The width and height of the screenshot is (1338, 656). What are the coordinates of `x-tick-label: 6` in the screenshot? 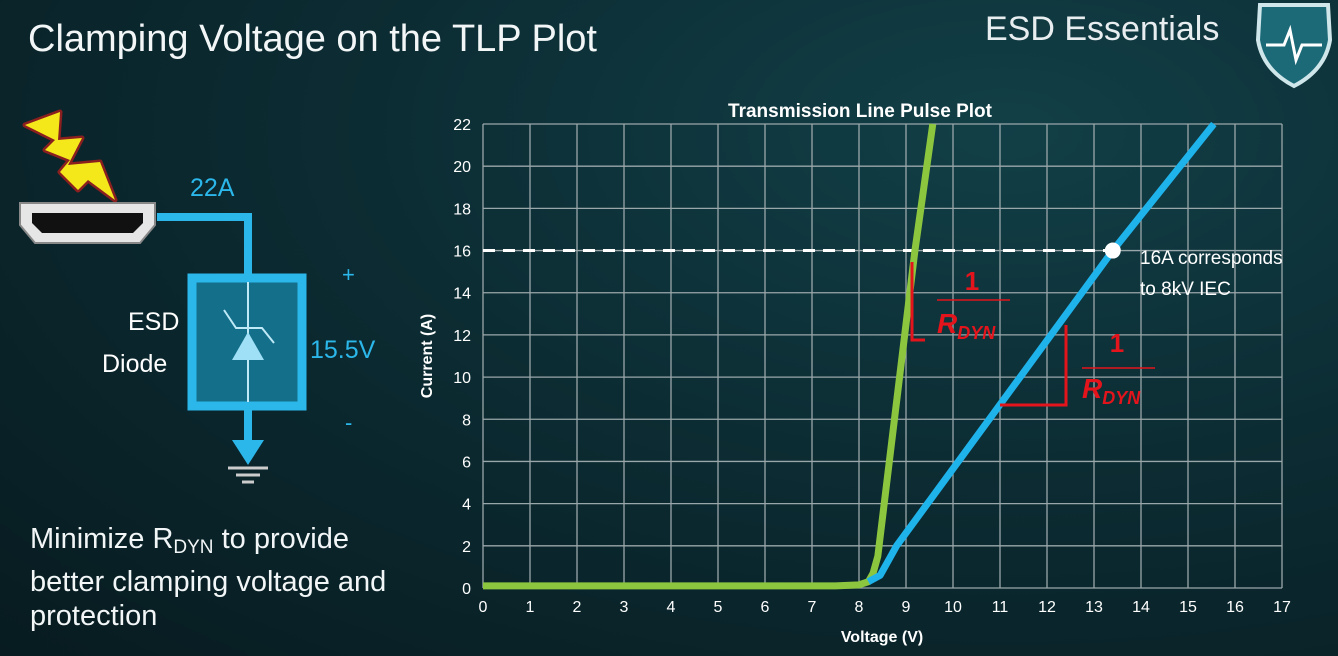 It's located at (765, 607).